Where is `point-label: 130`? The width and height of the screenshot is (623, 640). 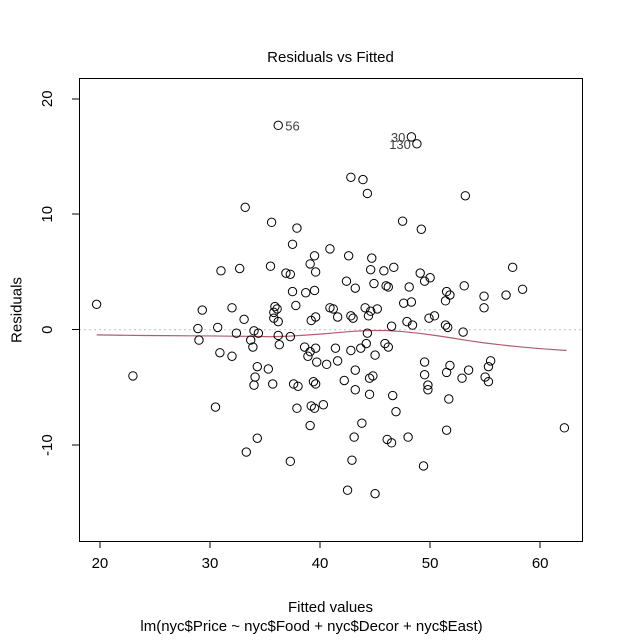
point-label: 130 is located at coordinates (400, 144).